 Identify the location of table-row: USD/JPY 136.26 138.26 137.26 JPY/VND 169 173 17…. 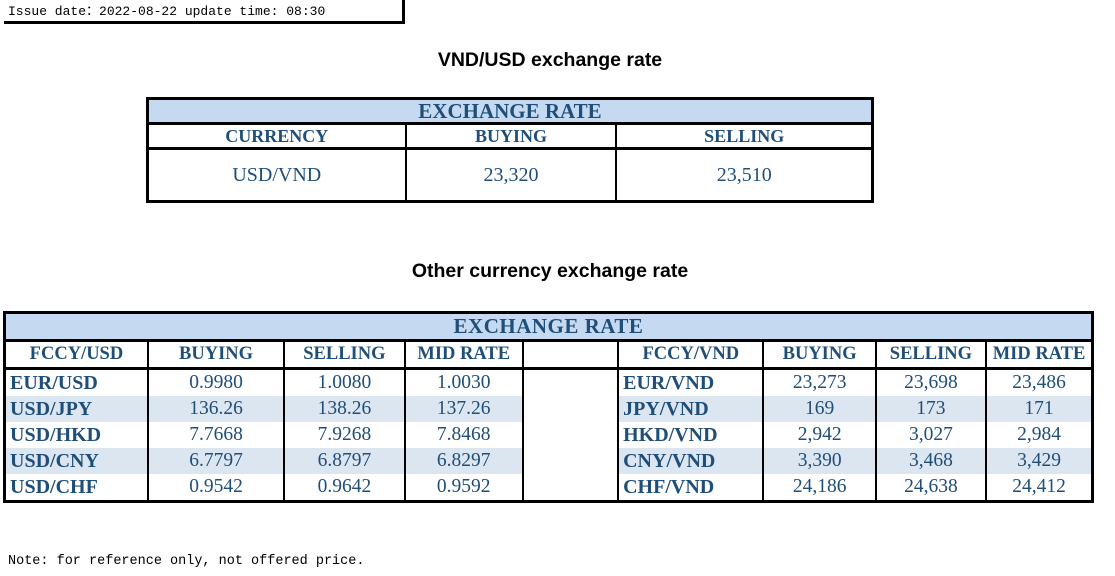
(548, 409).